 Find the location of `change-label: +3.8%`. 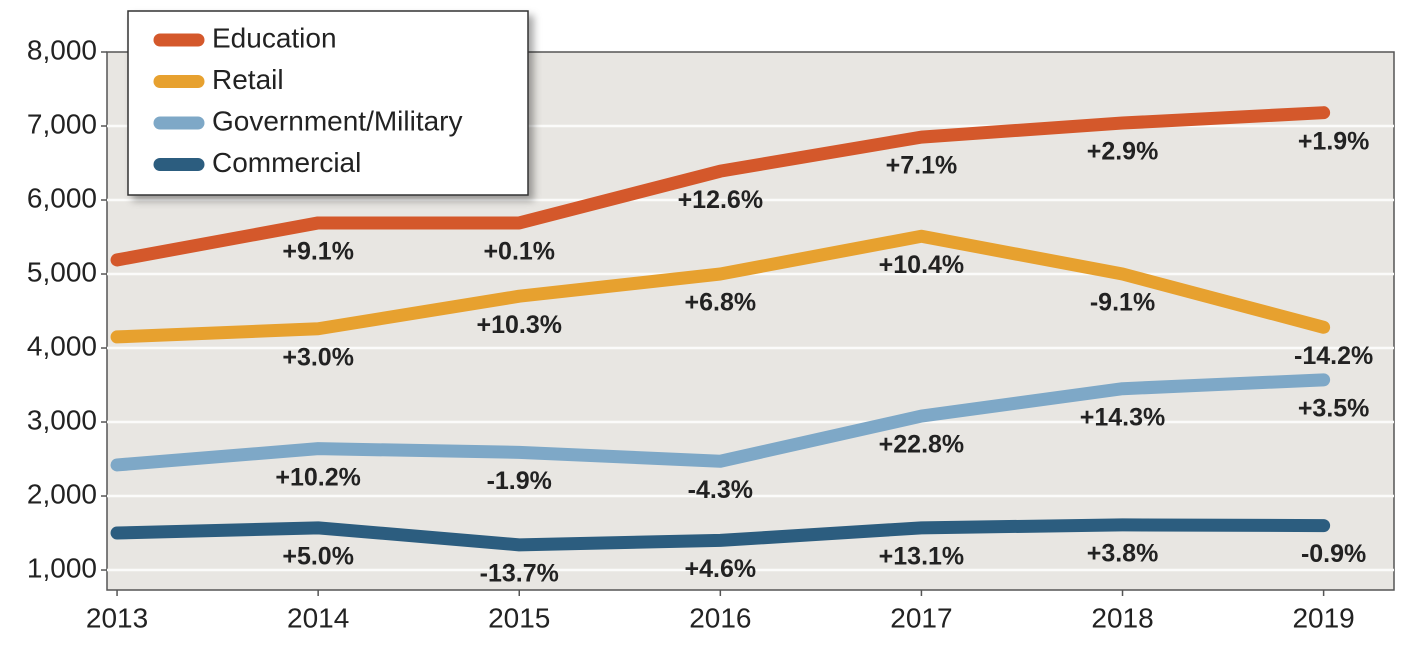

change-label: +3.8% is located at coordinates (1123, 553).